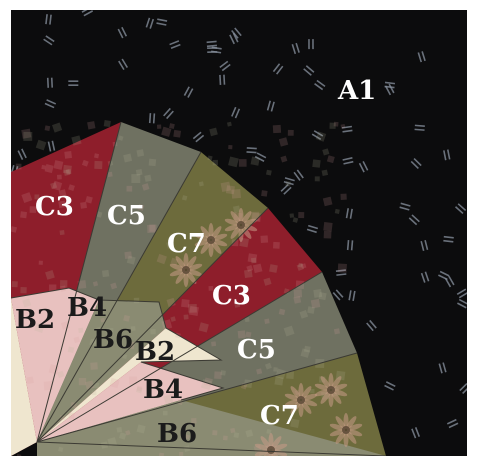 This screenshot has height=460, width=478. What do you see at coordinates (54, 207) in the screenshot?
I see `label-c3-top: C3` at bounding box center [54, 207].